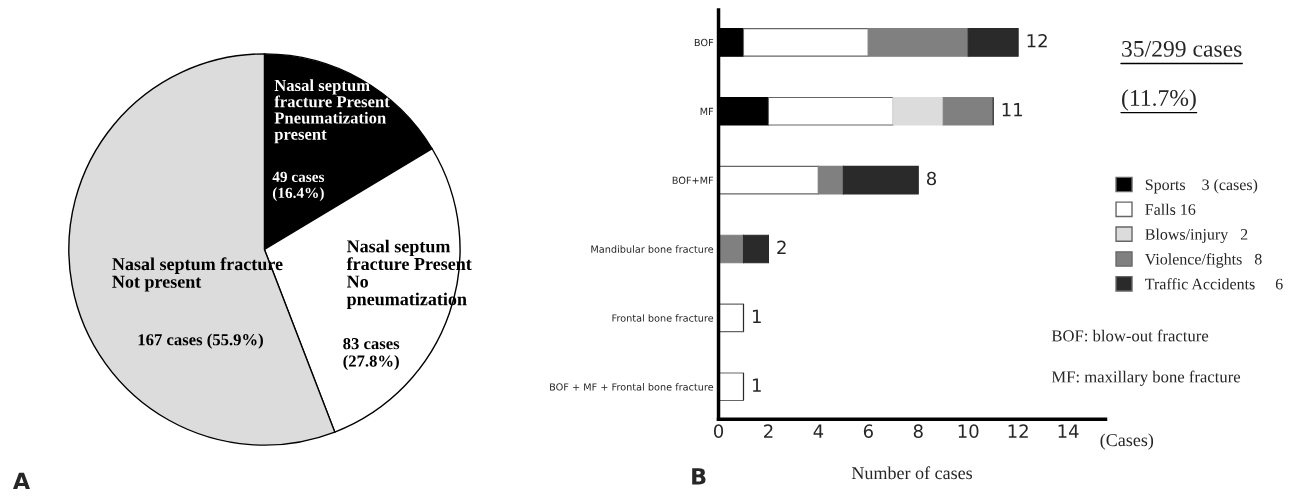 Image resolution: width=1290 pixels, height=499 pixels. I want to click on total-label: 2, so click(781, 247).